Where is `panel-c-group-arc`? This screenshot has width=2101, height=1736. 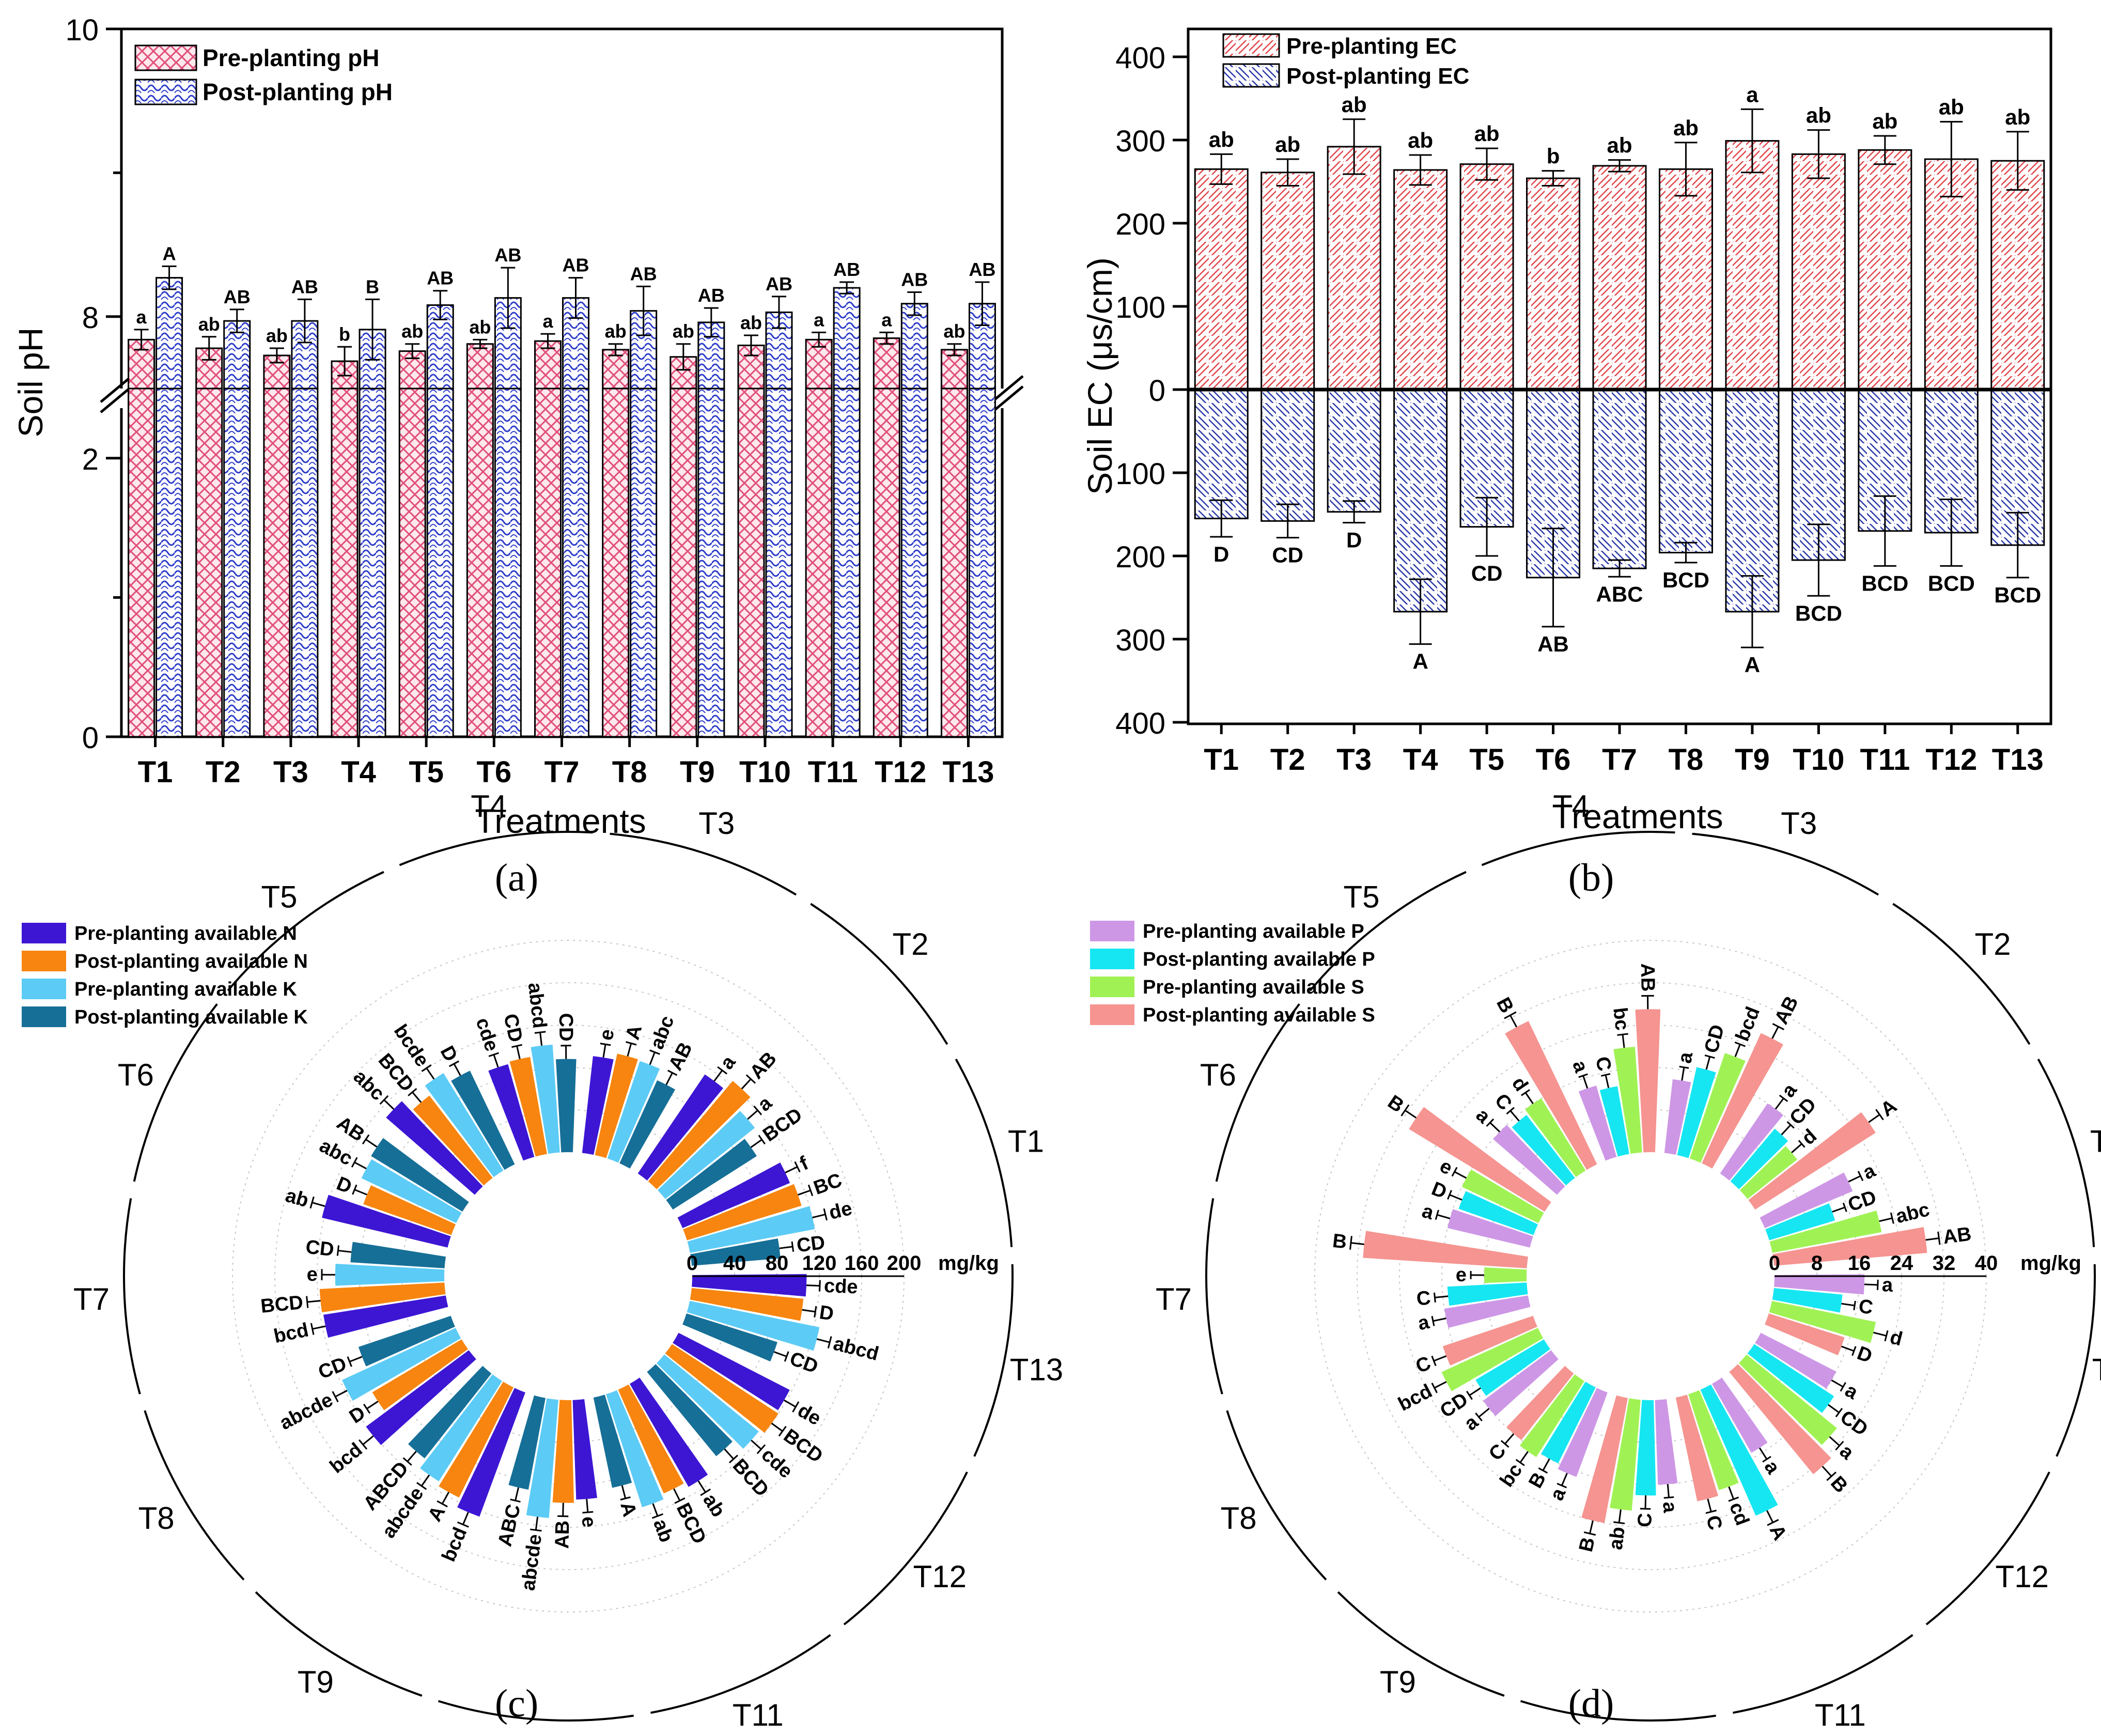 panel-c-group-arc is located at coordinates (740, 1674).